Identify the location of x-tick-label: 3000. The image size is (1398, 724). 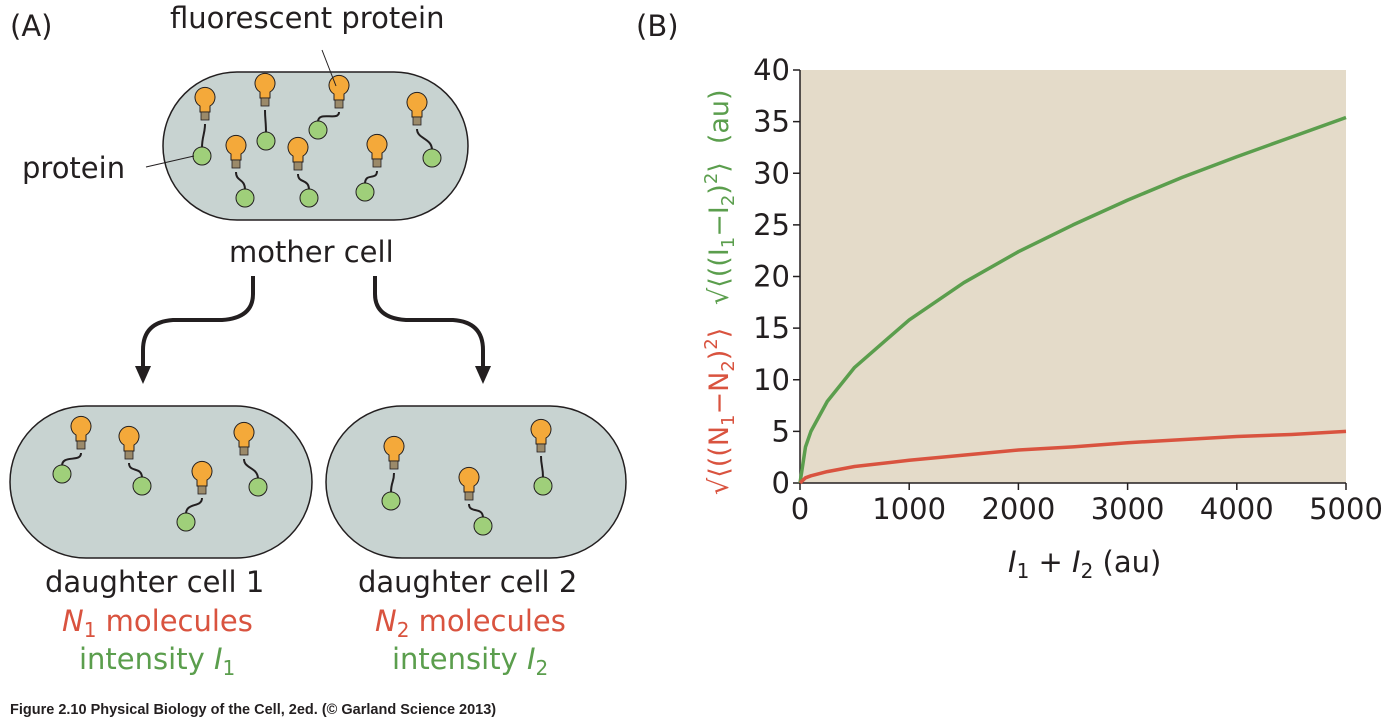
(1128, 509).